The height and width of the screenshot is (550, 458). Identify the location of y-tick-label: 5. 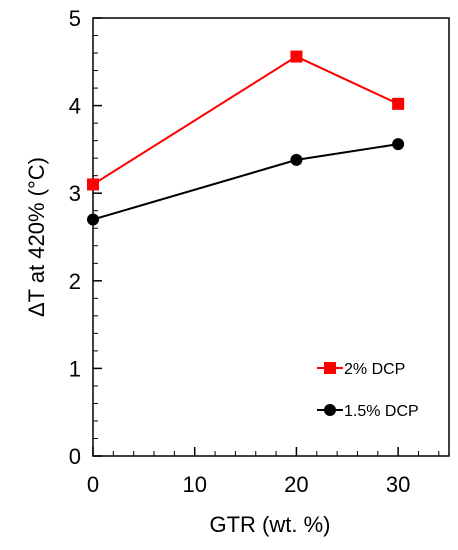
(75, 18).